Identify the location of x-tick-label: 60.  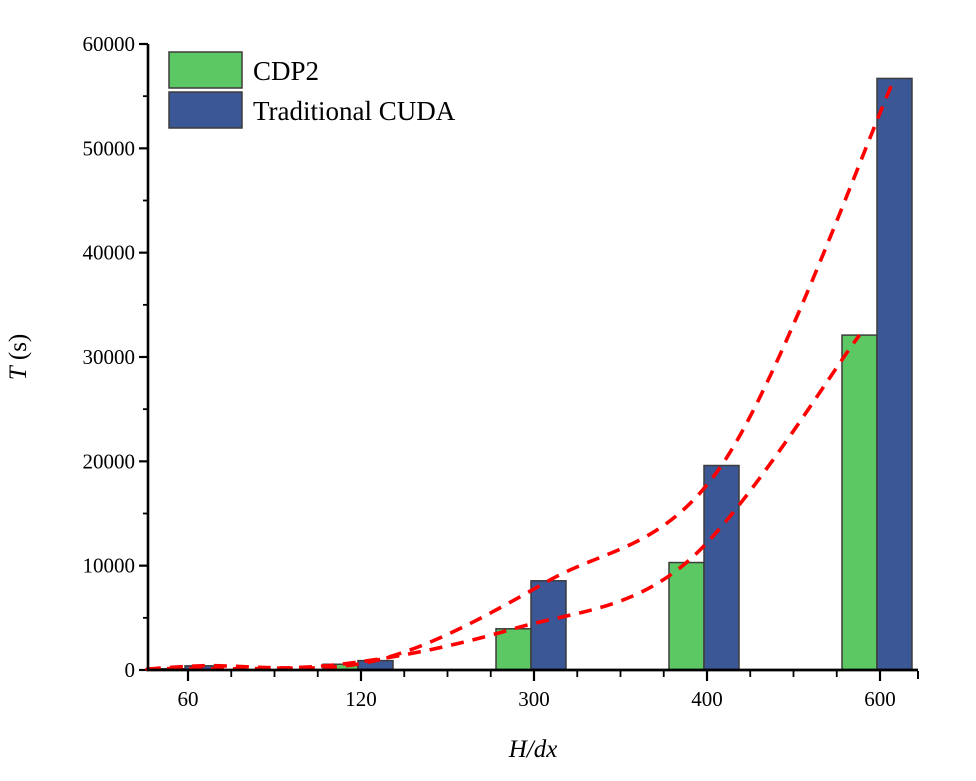
(188, 699).